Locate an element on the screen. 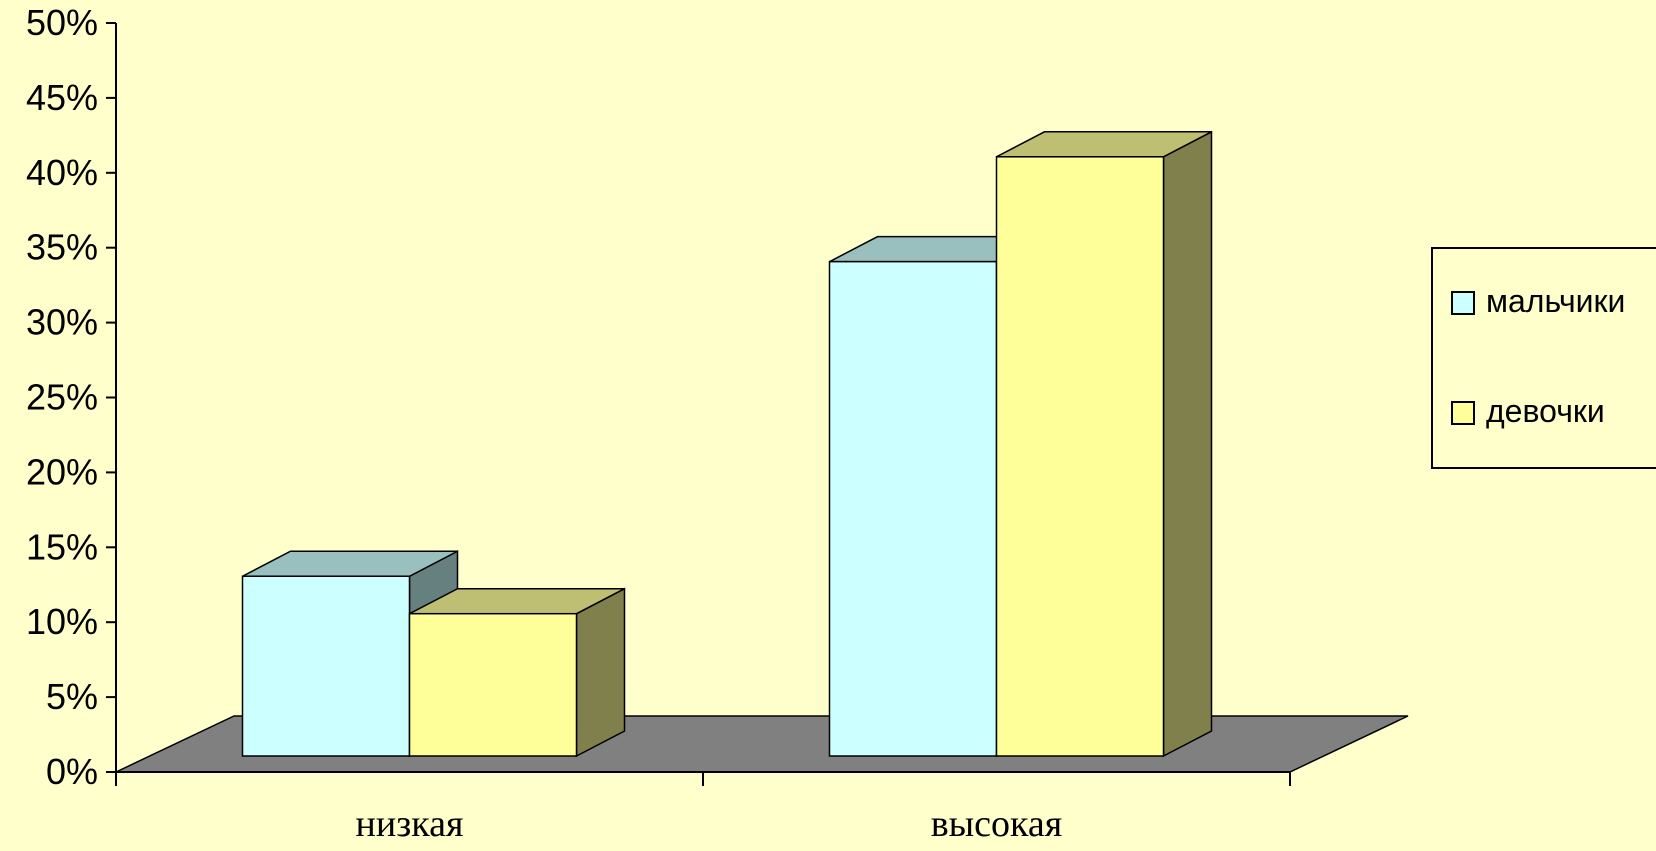  y-tick-label: 30% is located at coordinates (62, 322).